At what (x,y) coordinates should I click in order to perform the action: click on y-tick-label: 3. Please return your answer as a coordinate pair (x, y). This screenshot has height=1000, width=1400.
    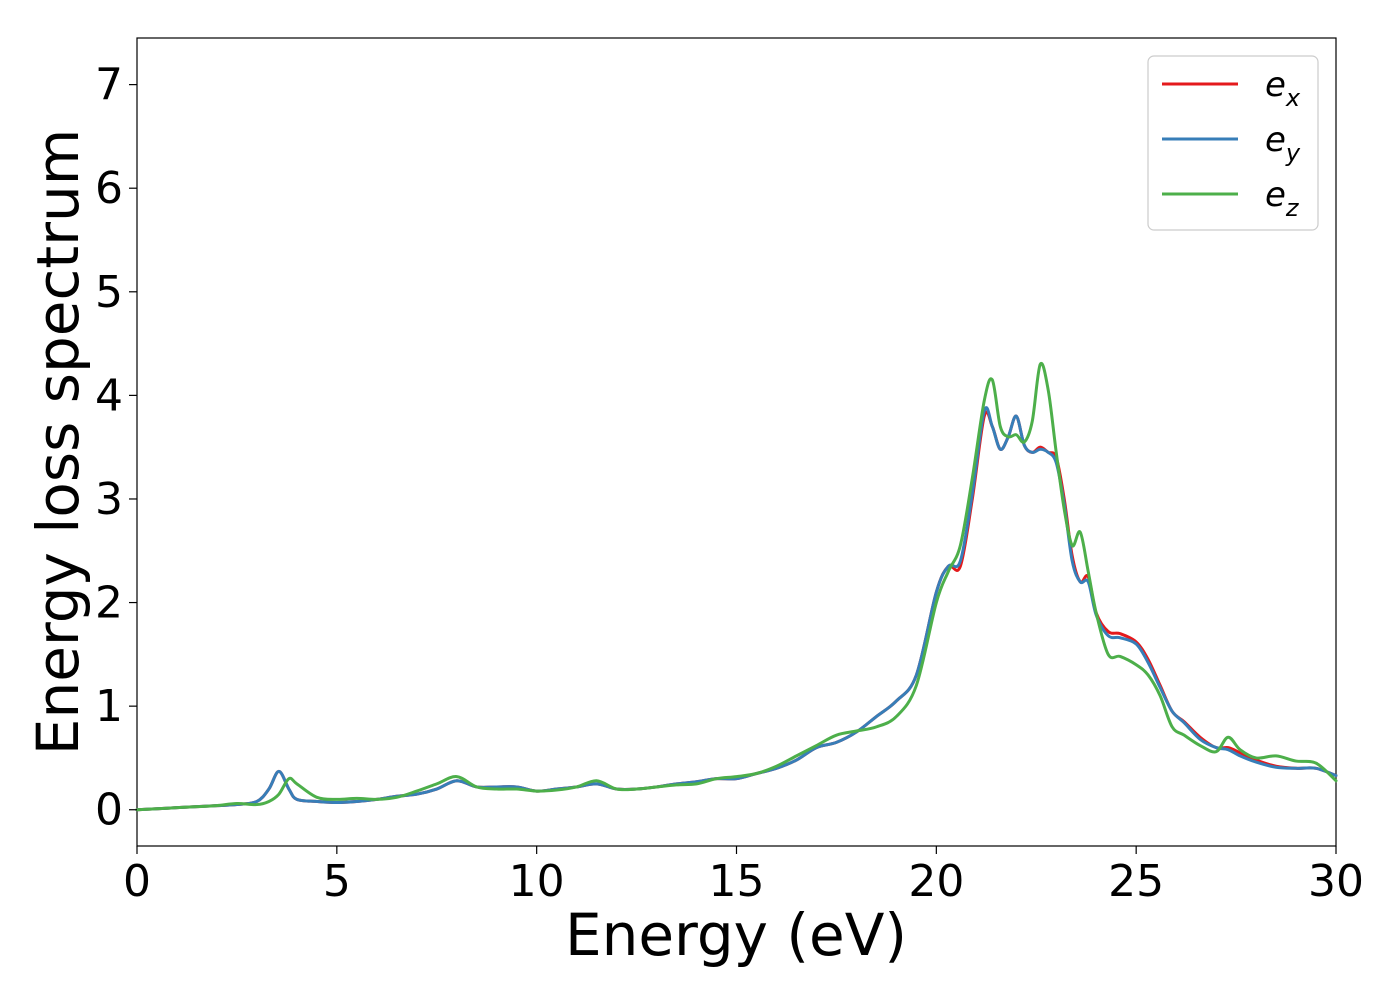
    Looking at the image, I should click on (109, 499).